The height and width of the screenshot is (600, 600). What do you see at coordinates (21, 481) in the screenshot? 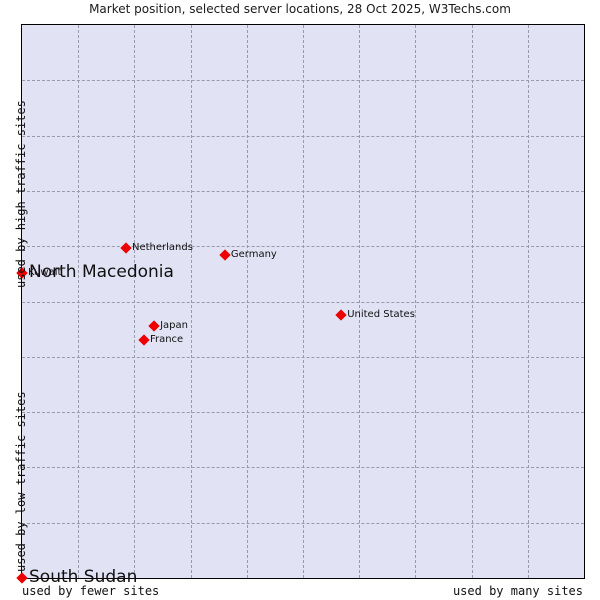
I see `y-axis-label-low-traffic: used by low traffic sites` at bounding box center [21, 481].